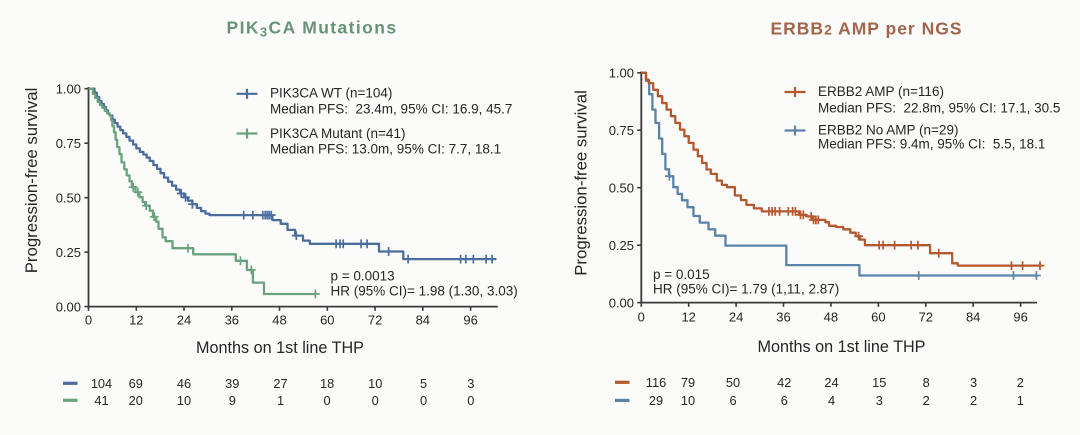  I want to click on svg-text:Median PFS: 23.4m, 95% CI: 16: Median PFS: 23.4m, 95% CI: 16.9, 45.7, so click(391, 109).